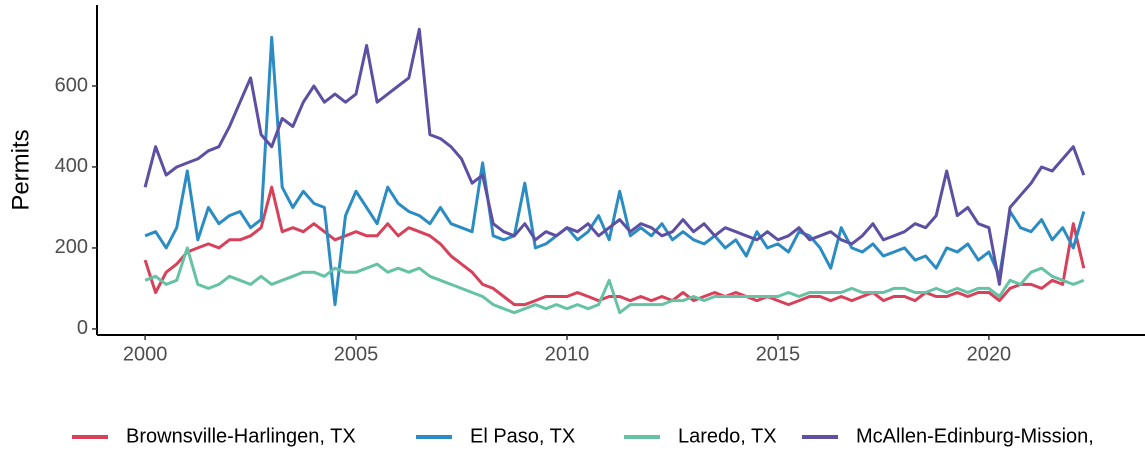  I want to click on legend-label: McAllen-Edinburg-Mission,, so click(975, 436).